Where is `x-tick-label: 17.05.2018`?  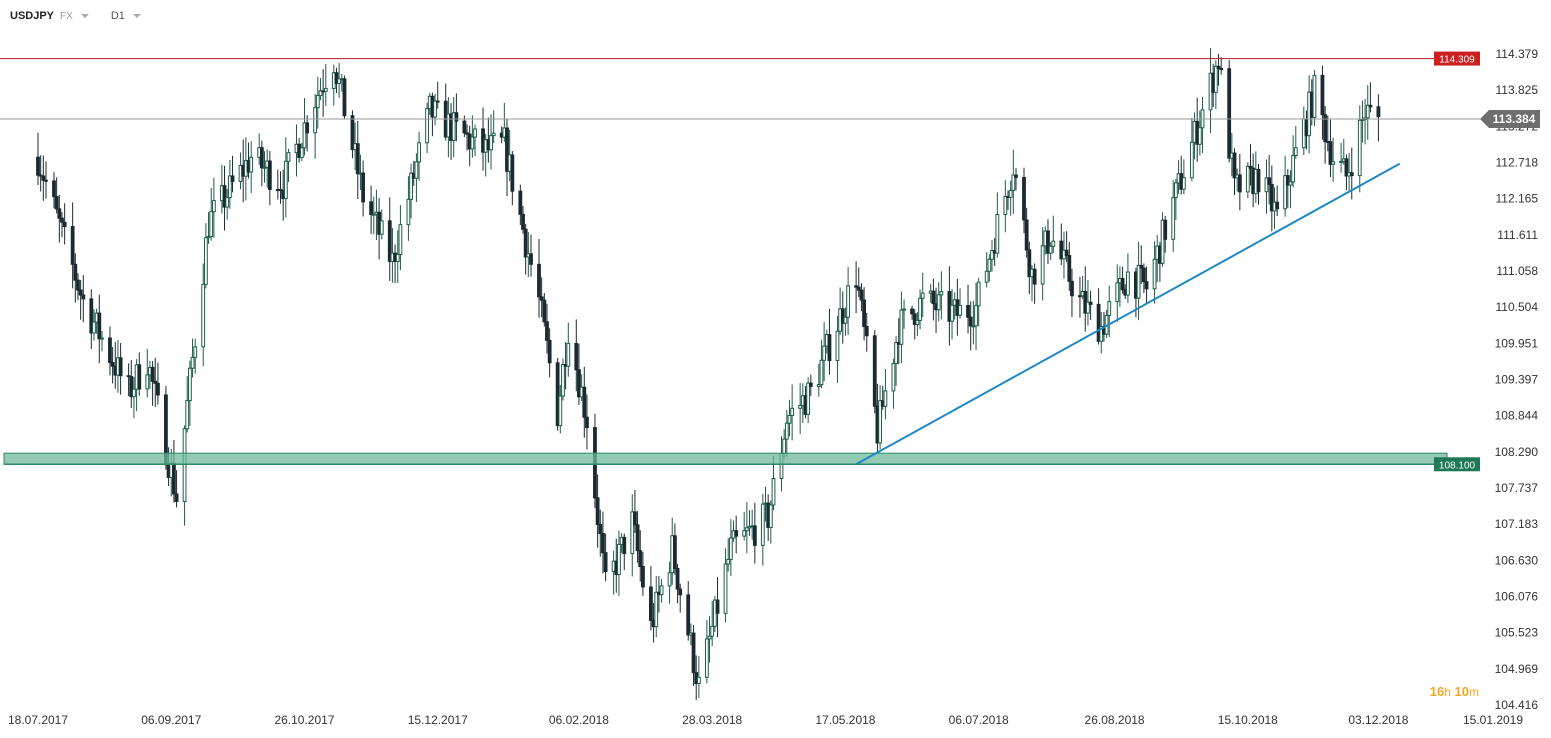
x-tick-label: 17.05.2018 is located at coordinates (845, 720).